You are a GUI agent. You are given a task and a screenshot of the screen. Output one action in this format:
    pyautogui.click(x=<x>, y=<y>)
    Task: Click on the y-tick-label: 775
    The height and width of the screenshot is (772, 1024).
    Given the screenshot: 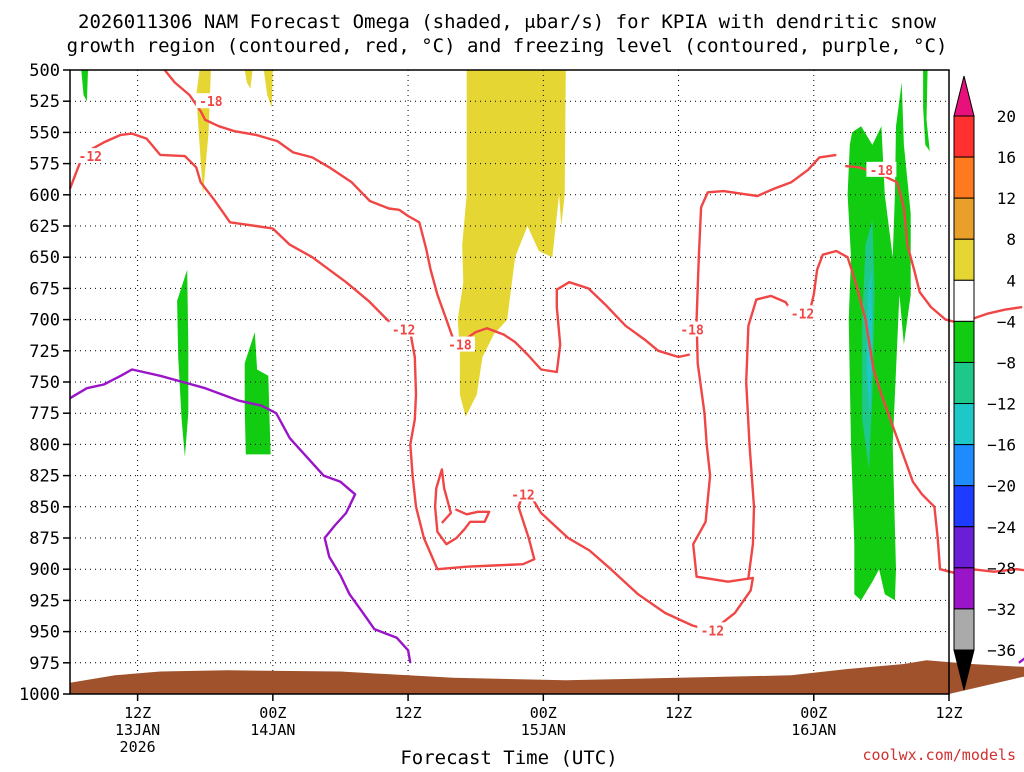 What is the action you would take?
    pyautogui.click(x=44, y=414)
    